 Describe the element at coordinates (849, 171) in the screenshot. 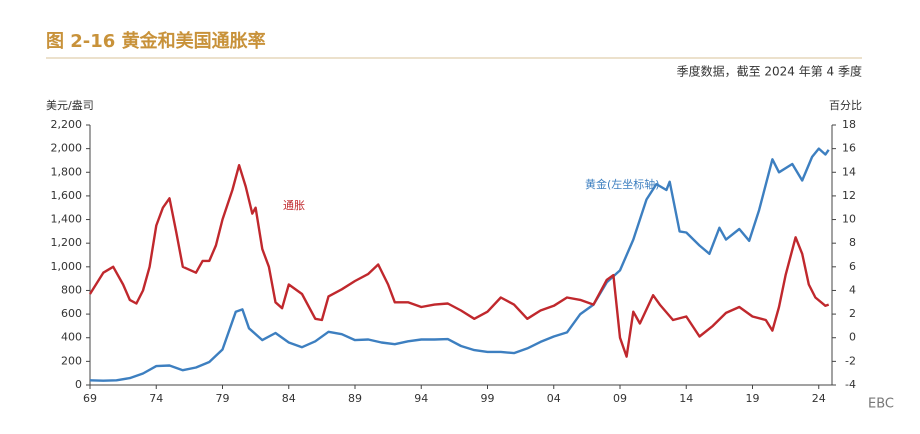

I see `y2-tick-label: 14` at that location.